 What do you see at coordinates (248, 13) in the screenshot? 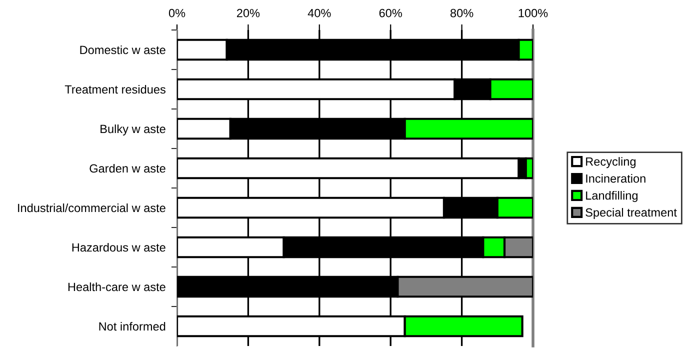
I see `x-tick-label: 20%` at bounding box center [248, 13].